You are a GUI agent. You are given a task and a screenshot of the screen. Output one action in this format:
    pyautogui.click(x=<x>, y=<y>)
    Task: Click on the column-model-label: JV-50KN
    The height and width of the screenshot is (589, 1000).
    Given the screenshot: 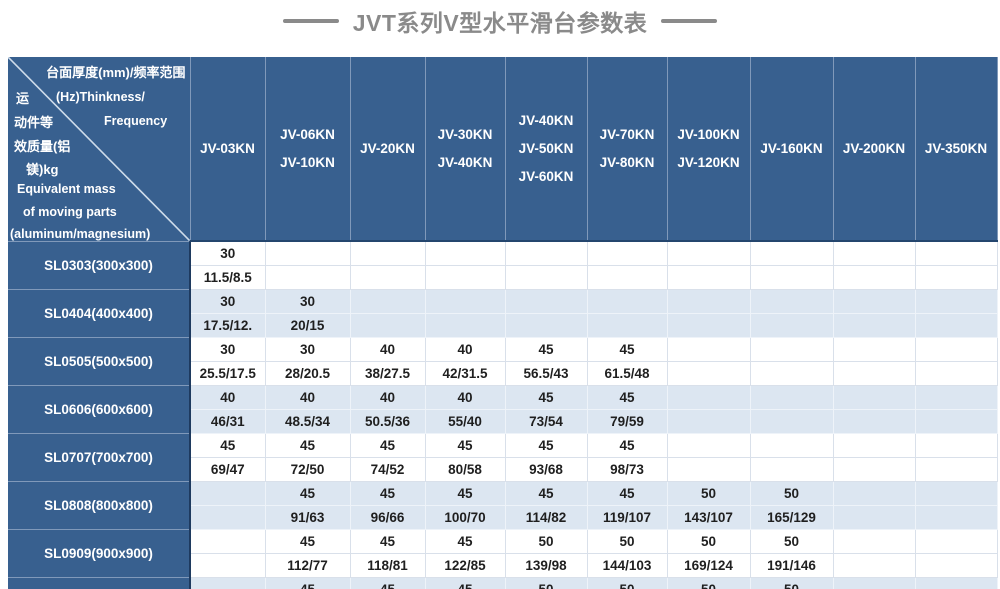 What is the action you would take?
    pyautogui.click(x=546, y=148)
    